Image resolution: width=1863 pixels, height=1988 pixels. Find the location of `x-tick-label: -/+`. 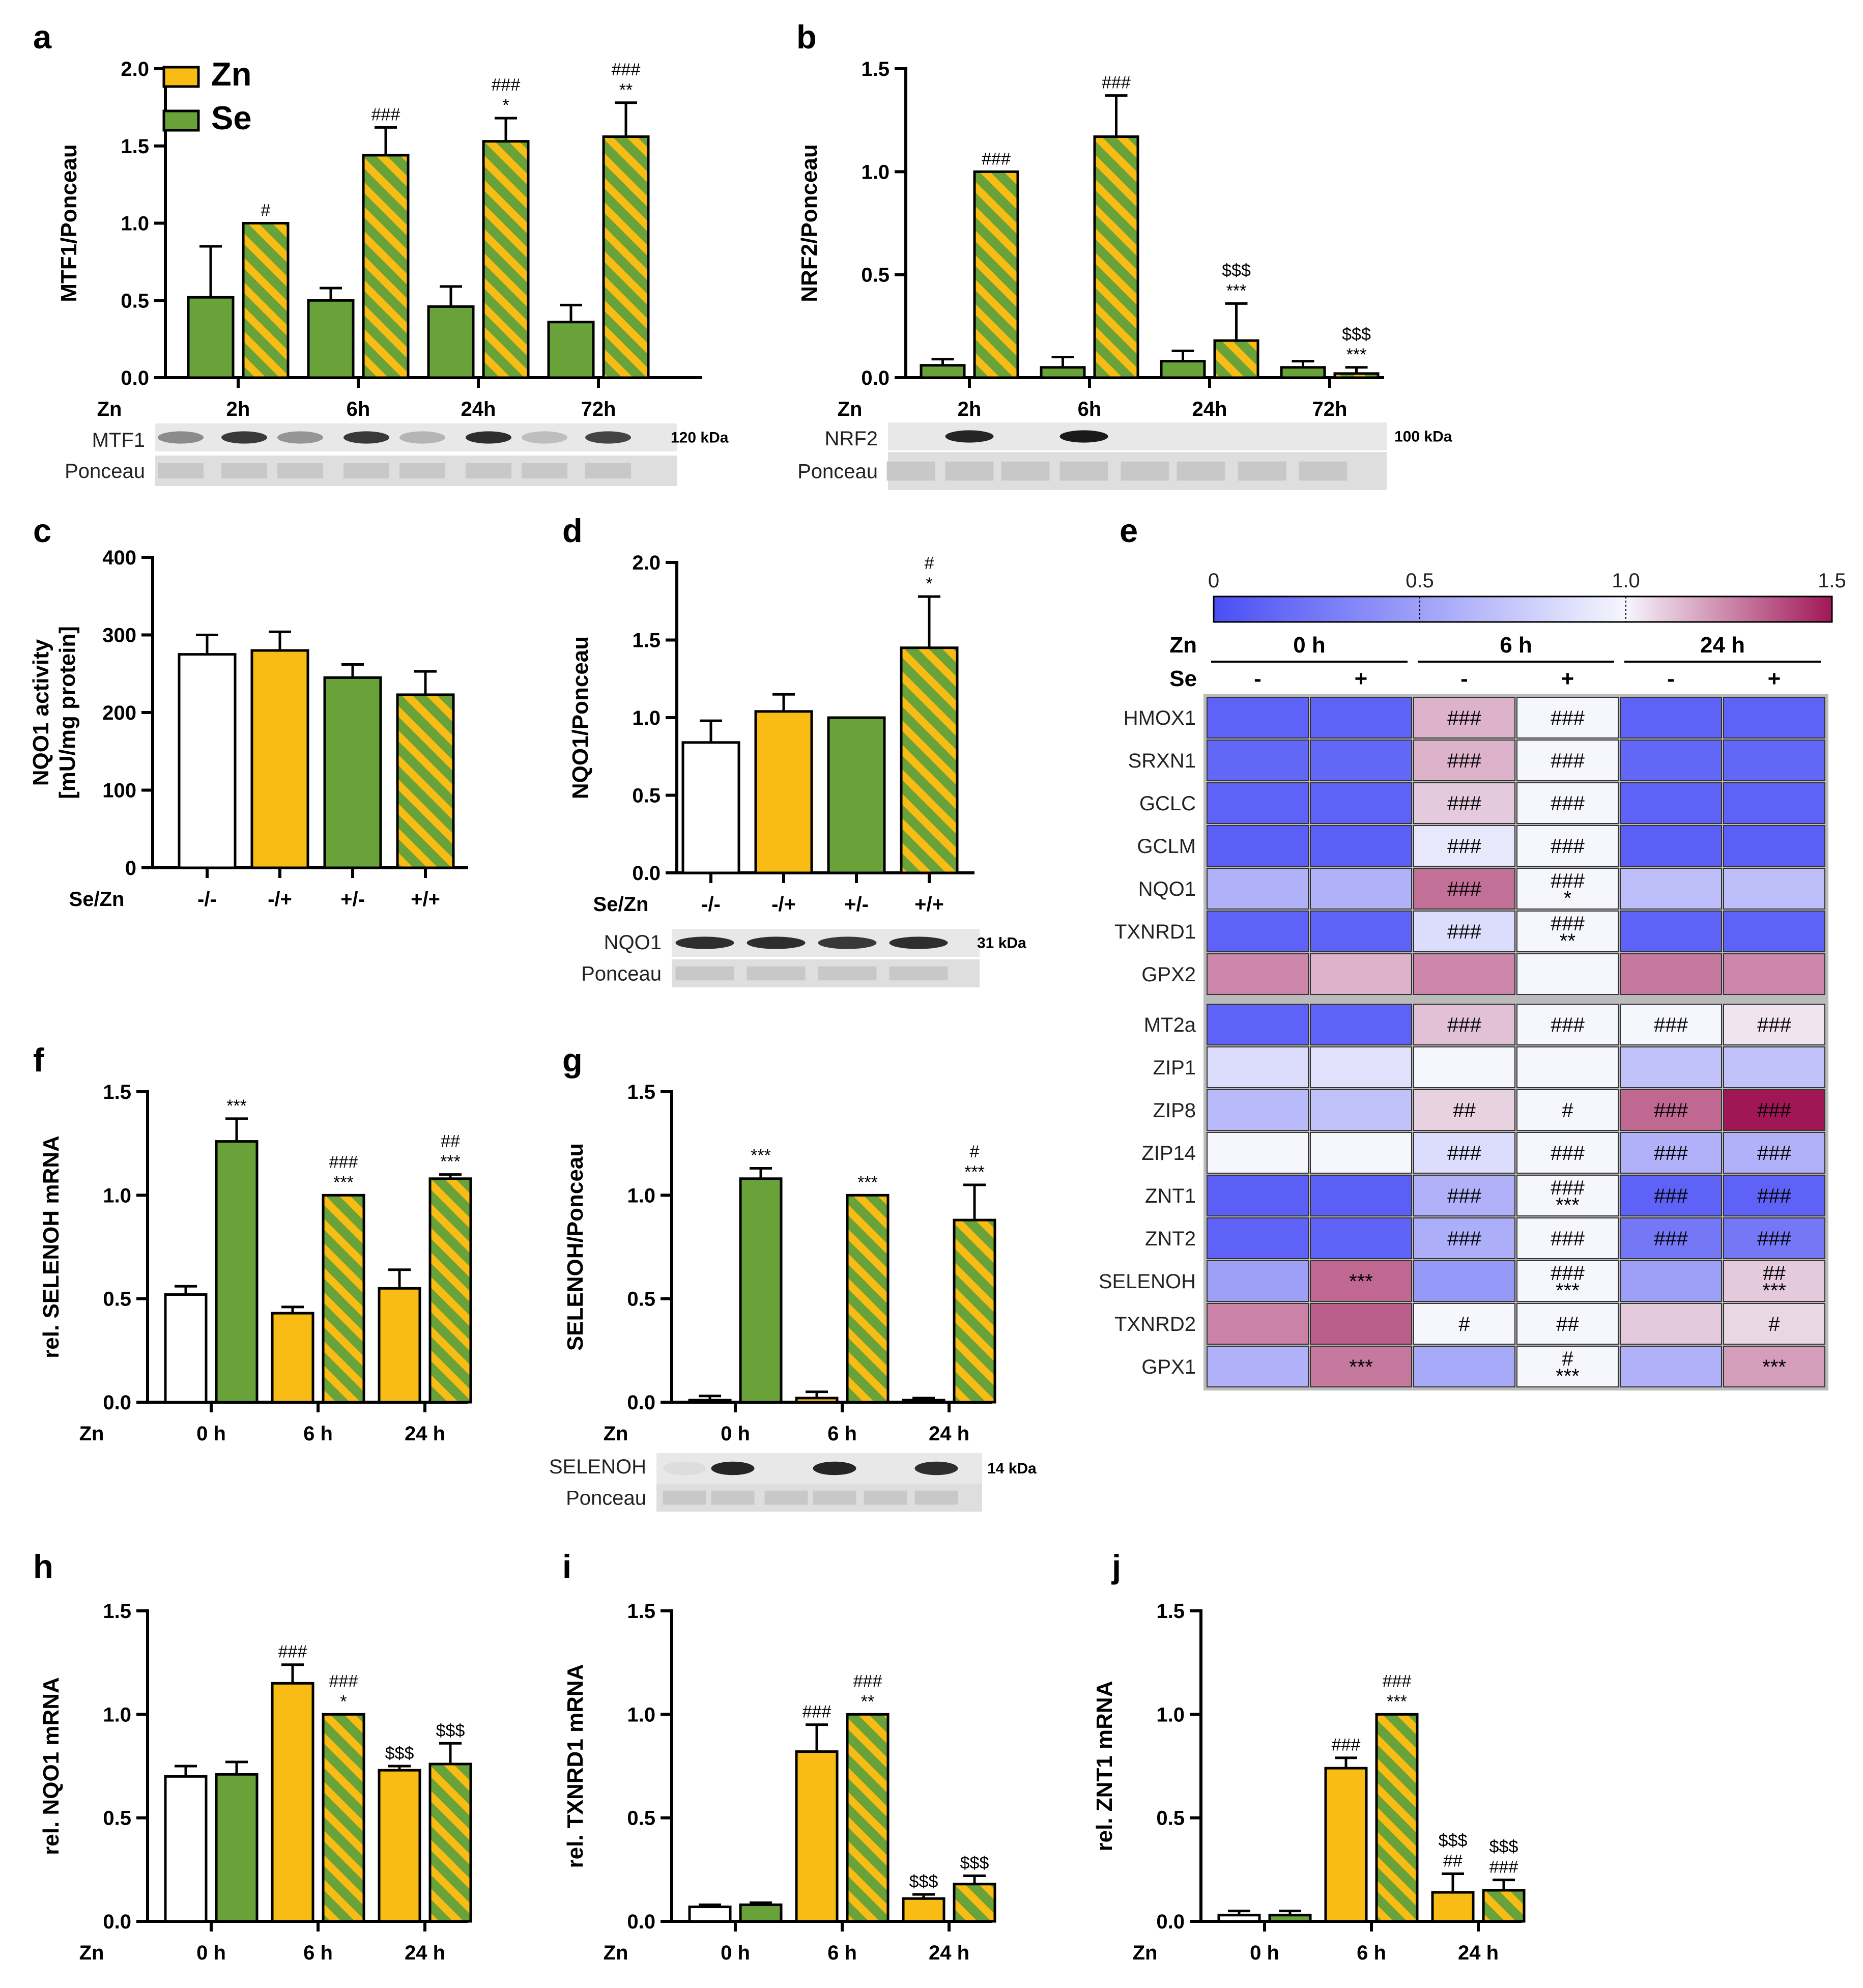

x-tick-label: -/+ is located at coordinates (783, 905).